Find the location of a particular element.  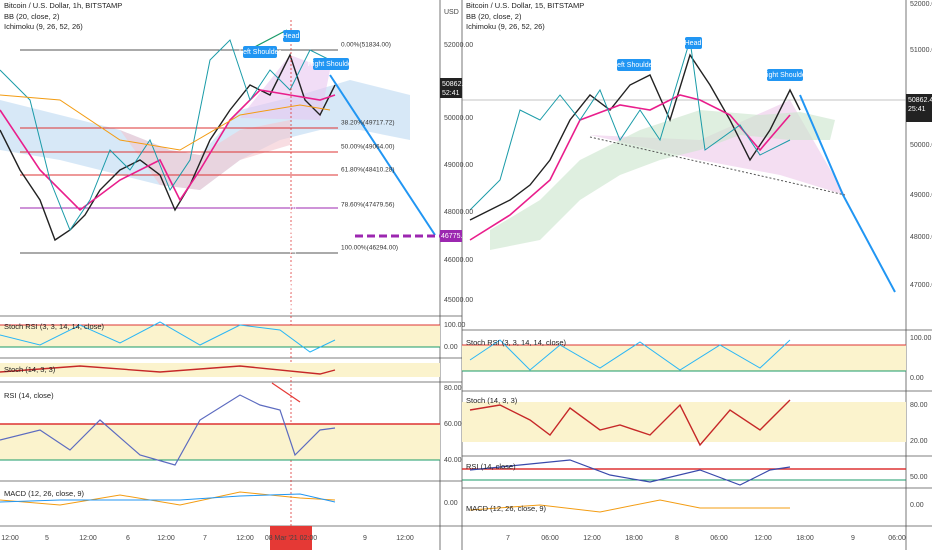

fib-label: 0.00%(51834.00) is located at coordinates (366, 45).